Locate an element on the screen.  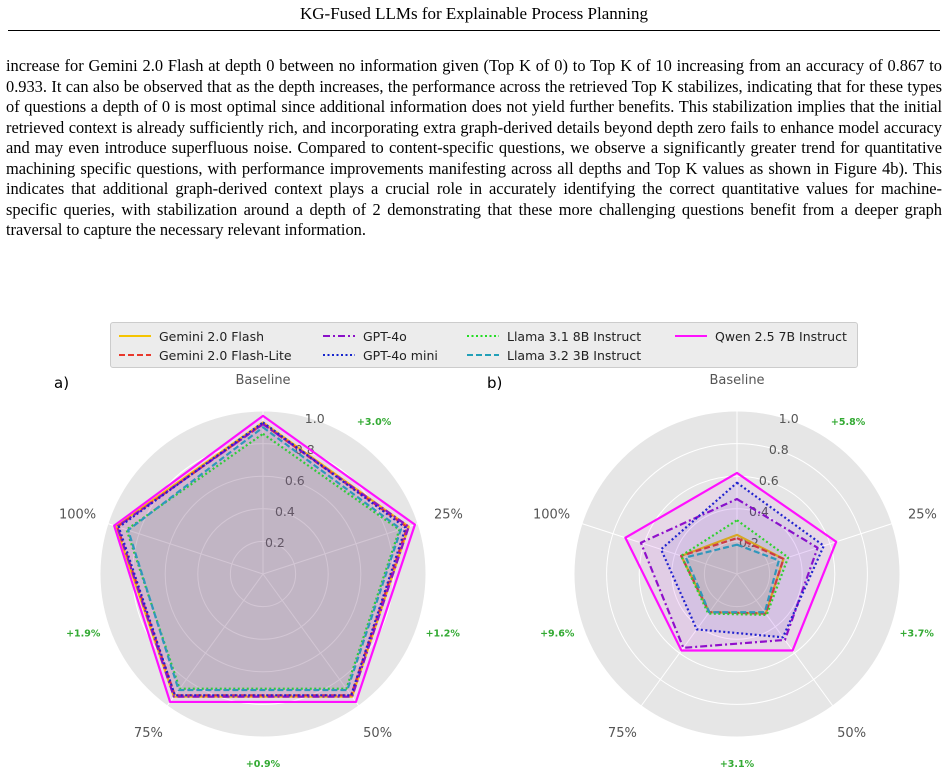
legend-entry: Llama 3.2 3B Instruct is located at coordinates (554, 355).